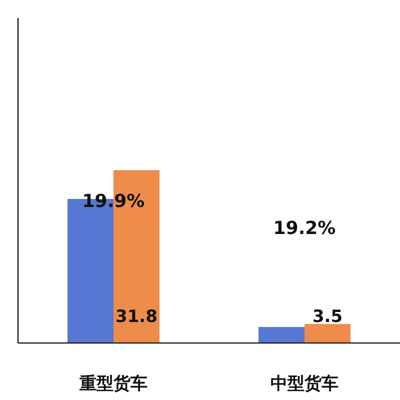 The image size is (400, 400). Describe the element at coordinates (327, 317) in the screenshot. I see `data-label: 3.5` at that location.